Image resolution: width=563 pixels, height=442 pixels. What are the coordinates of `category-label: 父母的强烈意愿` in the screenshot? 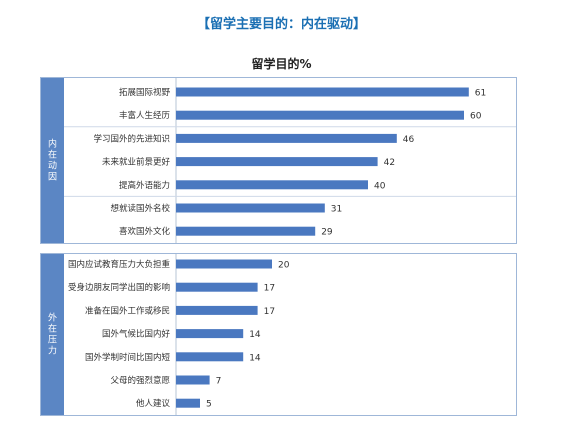 It's located at (140, 380).